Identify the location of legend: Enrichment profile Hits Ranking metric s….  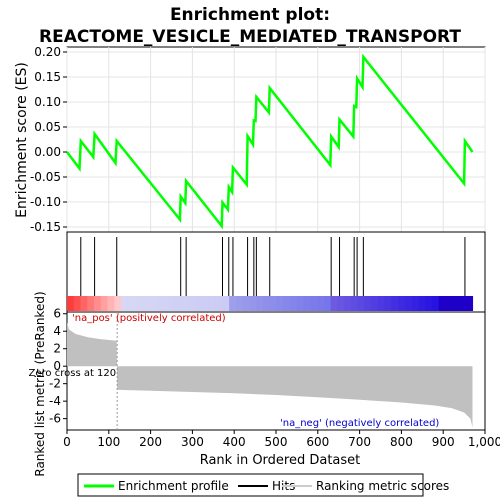
(263, 485).